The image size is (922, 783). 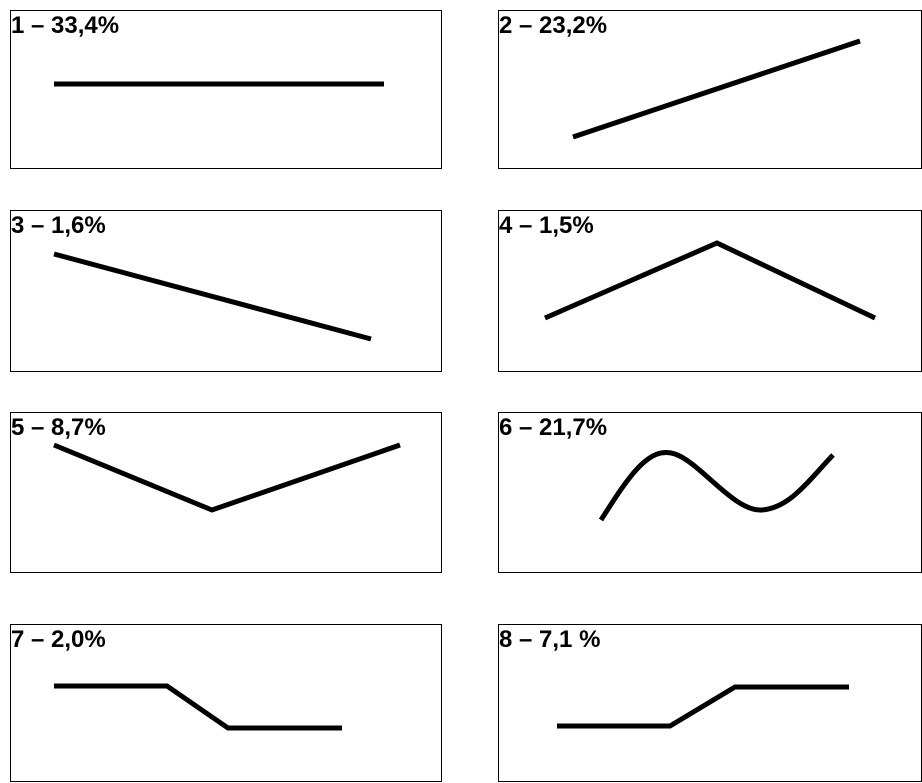 I want to click on panel-label: 5 – 8,7%, so click(x=58, y=427).